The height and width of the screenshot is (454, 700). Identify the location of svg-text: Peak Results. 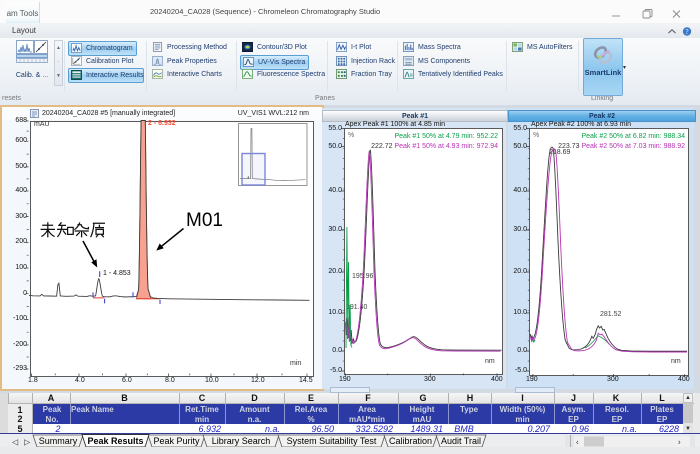
(115, 441).